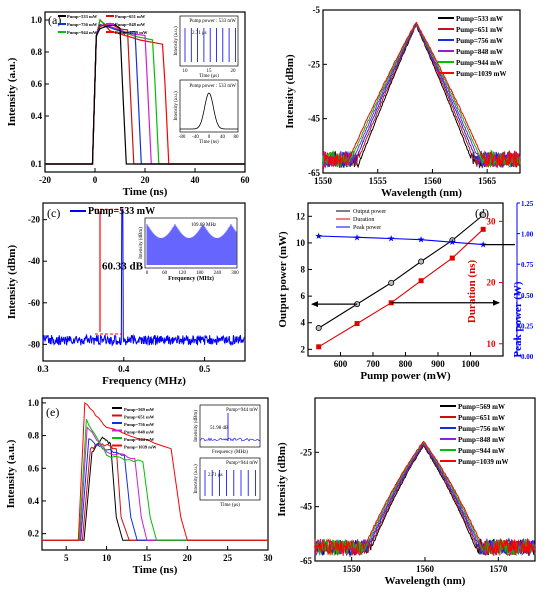 The width and height of the screenshot is (550, 595). I want to click on x-tick-label: 10, so click(107, 558).